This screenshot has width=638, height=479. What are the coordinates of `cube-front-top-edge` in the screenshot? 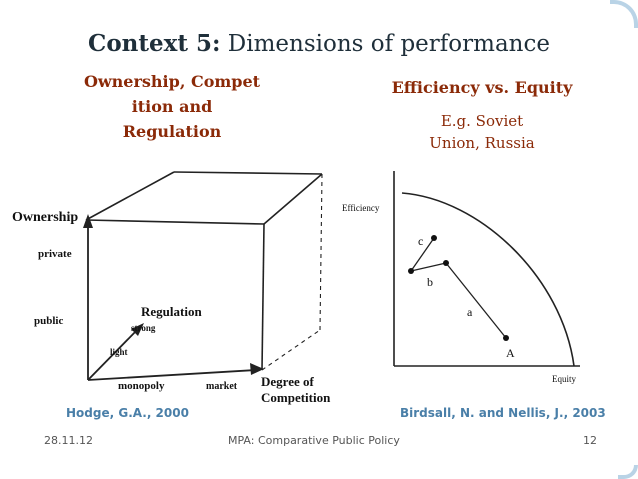 It's located at (175, 222).